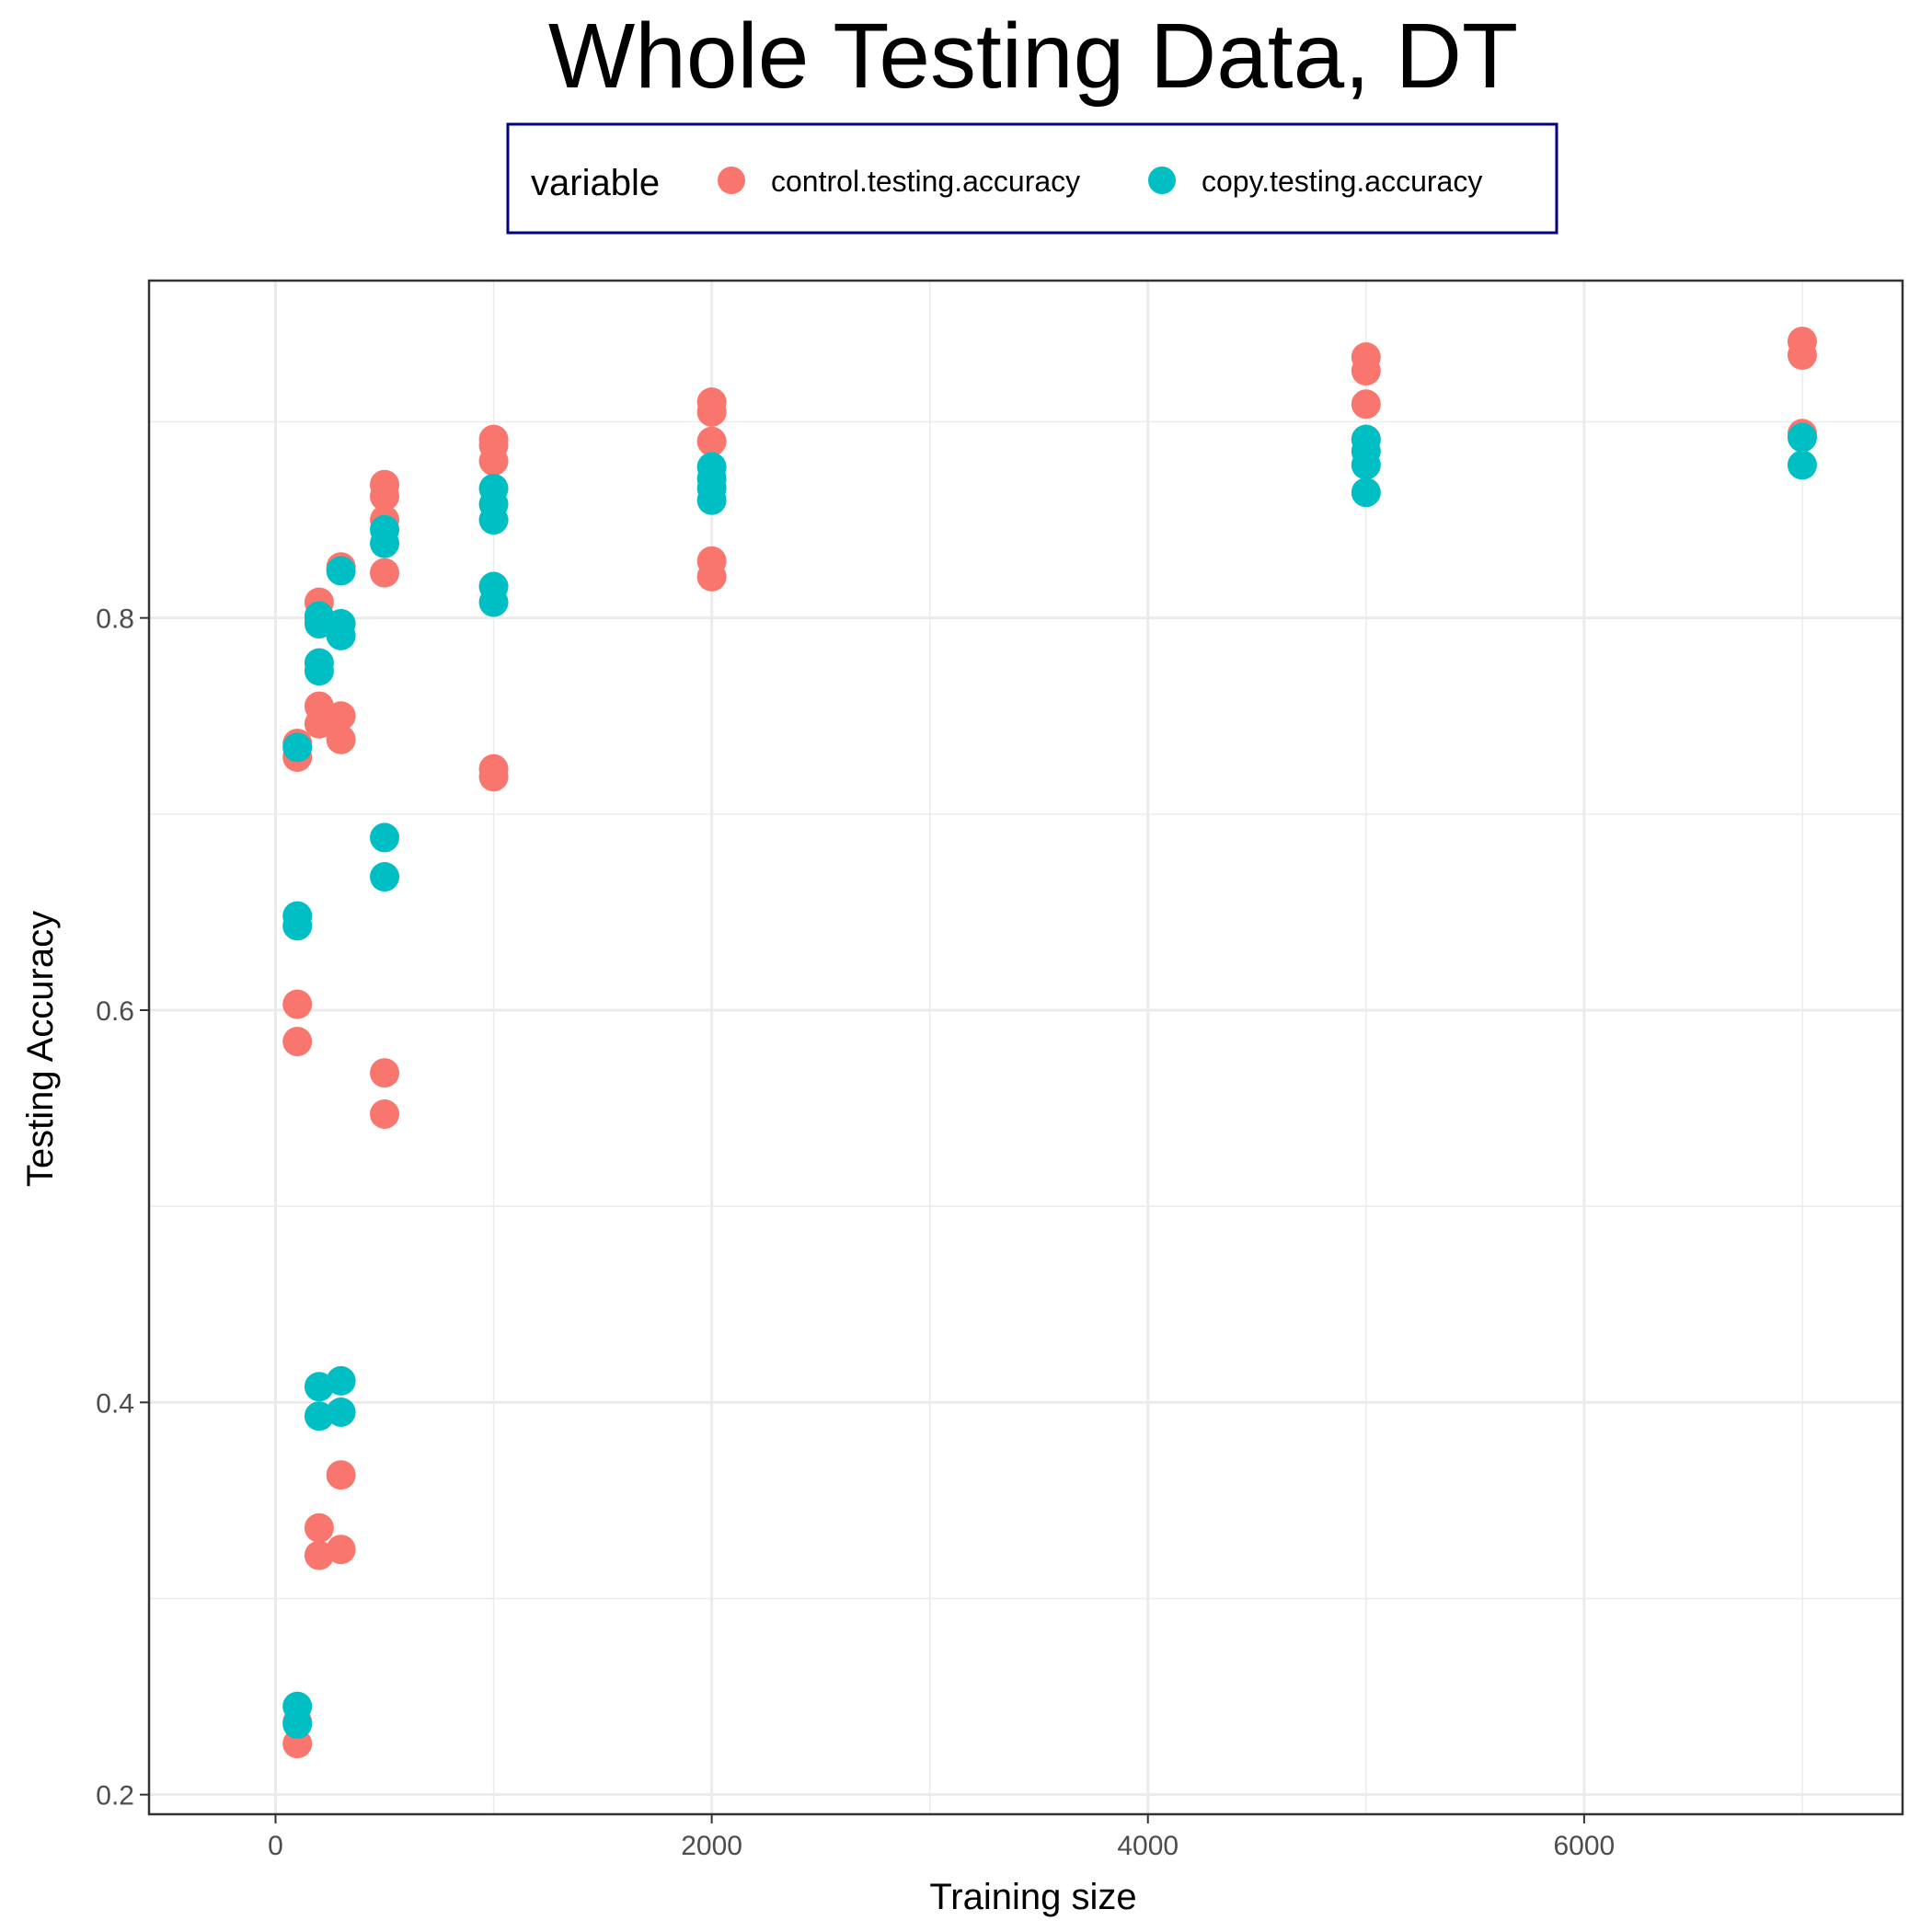 The width and height of the screenshot is (1932, 1932). What do you see at coordinates (731, 180) in the screenshot?
I see `legend-key-control` at bounding box center [731, 180].